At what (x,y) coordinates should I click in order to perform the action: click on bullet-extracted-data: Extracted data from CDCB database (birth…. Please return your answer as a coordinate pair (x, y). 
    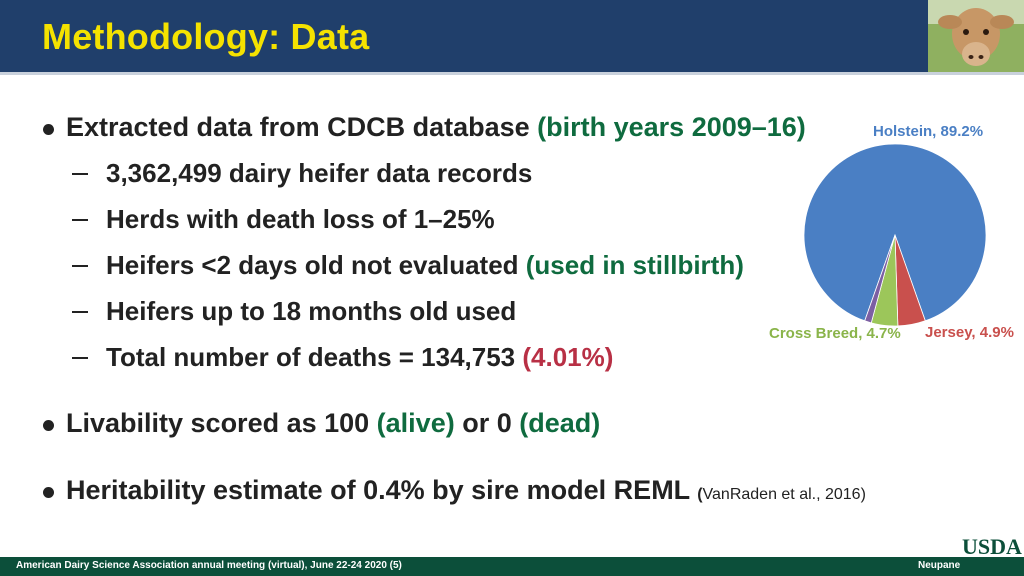
    Looking at the image, I should click on (436, 127).